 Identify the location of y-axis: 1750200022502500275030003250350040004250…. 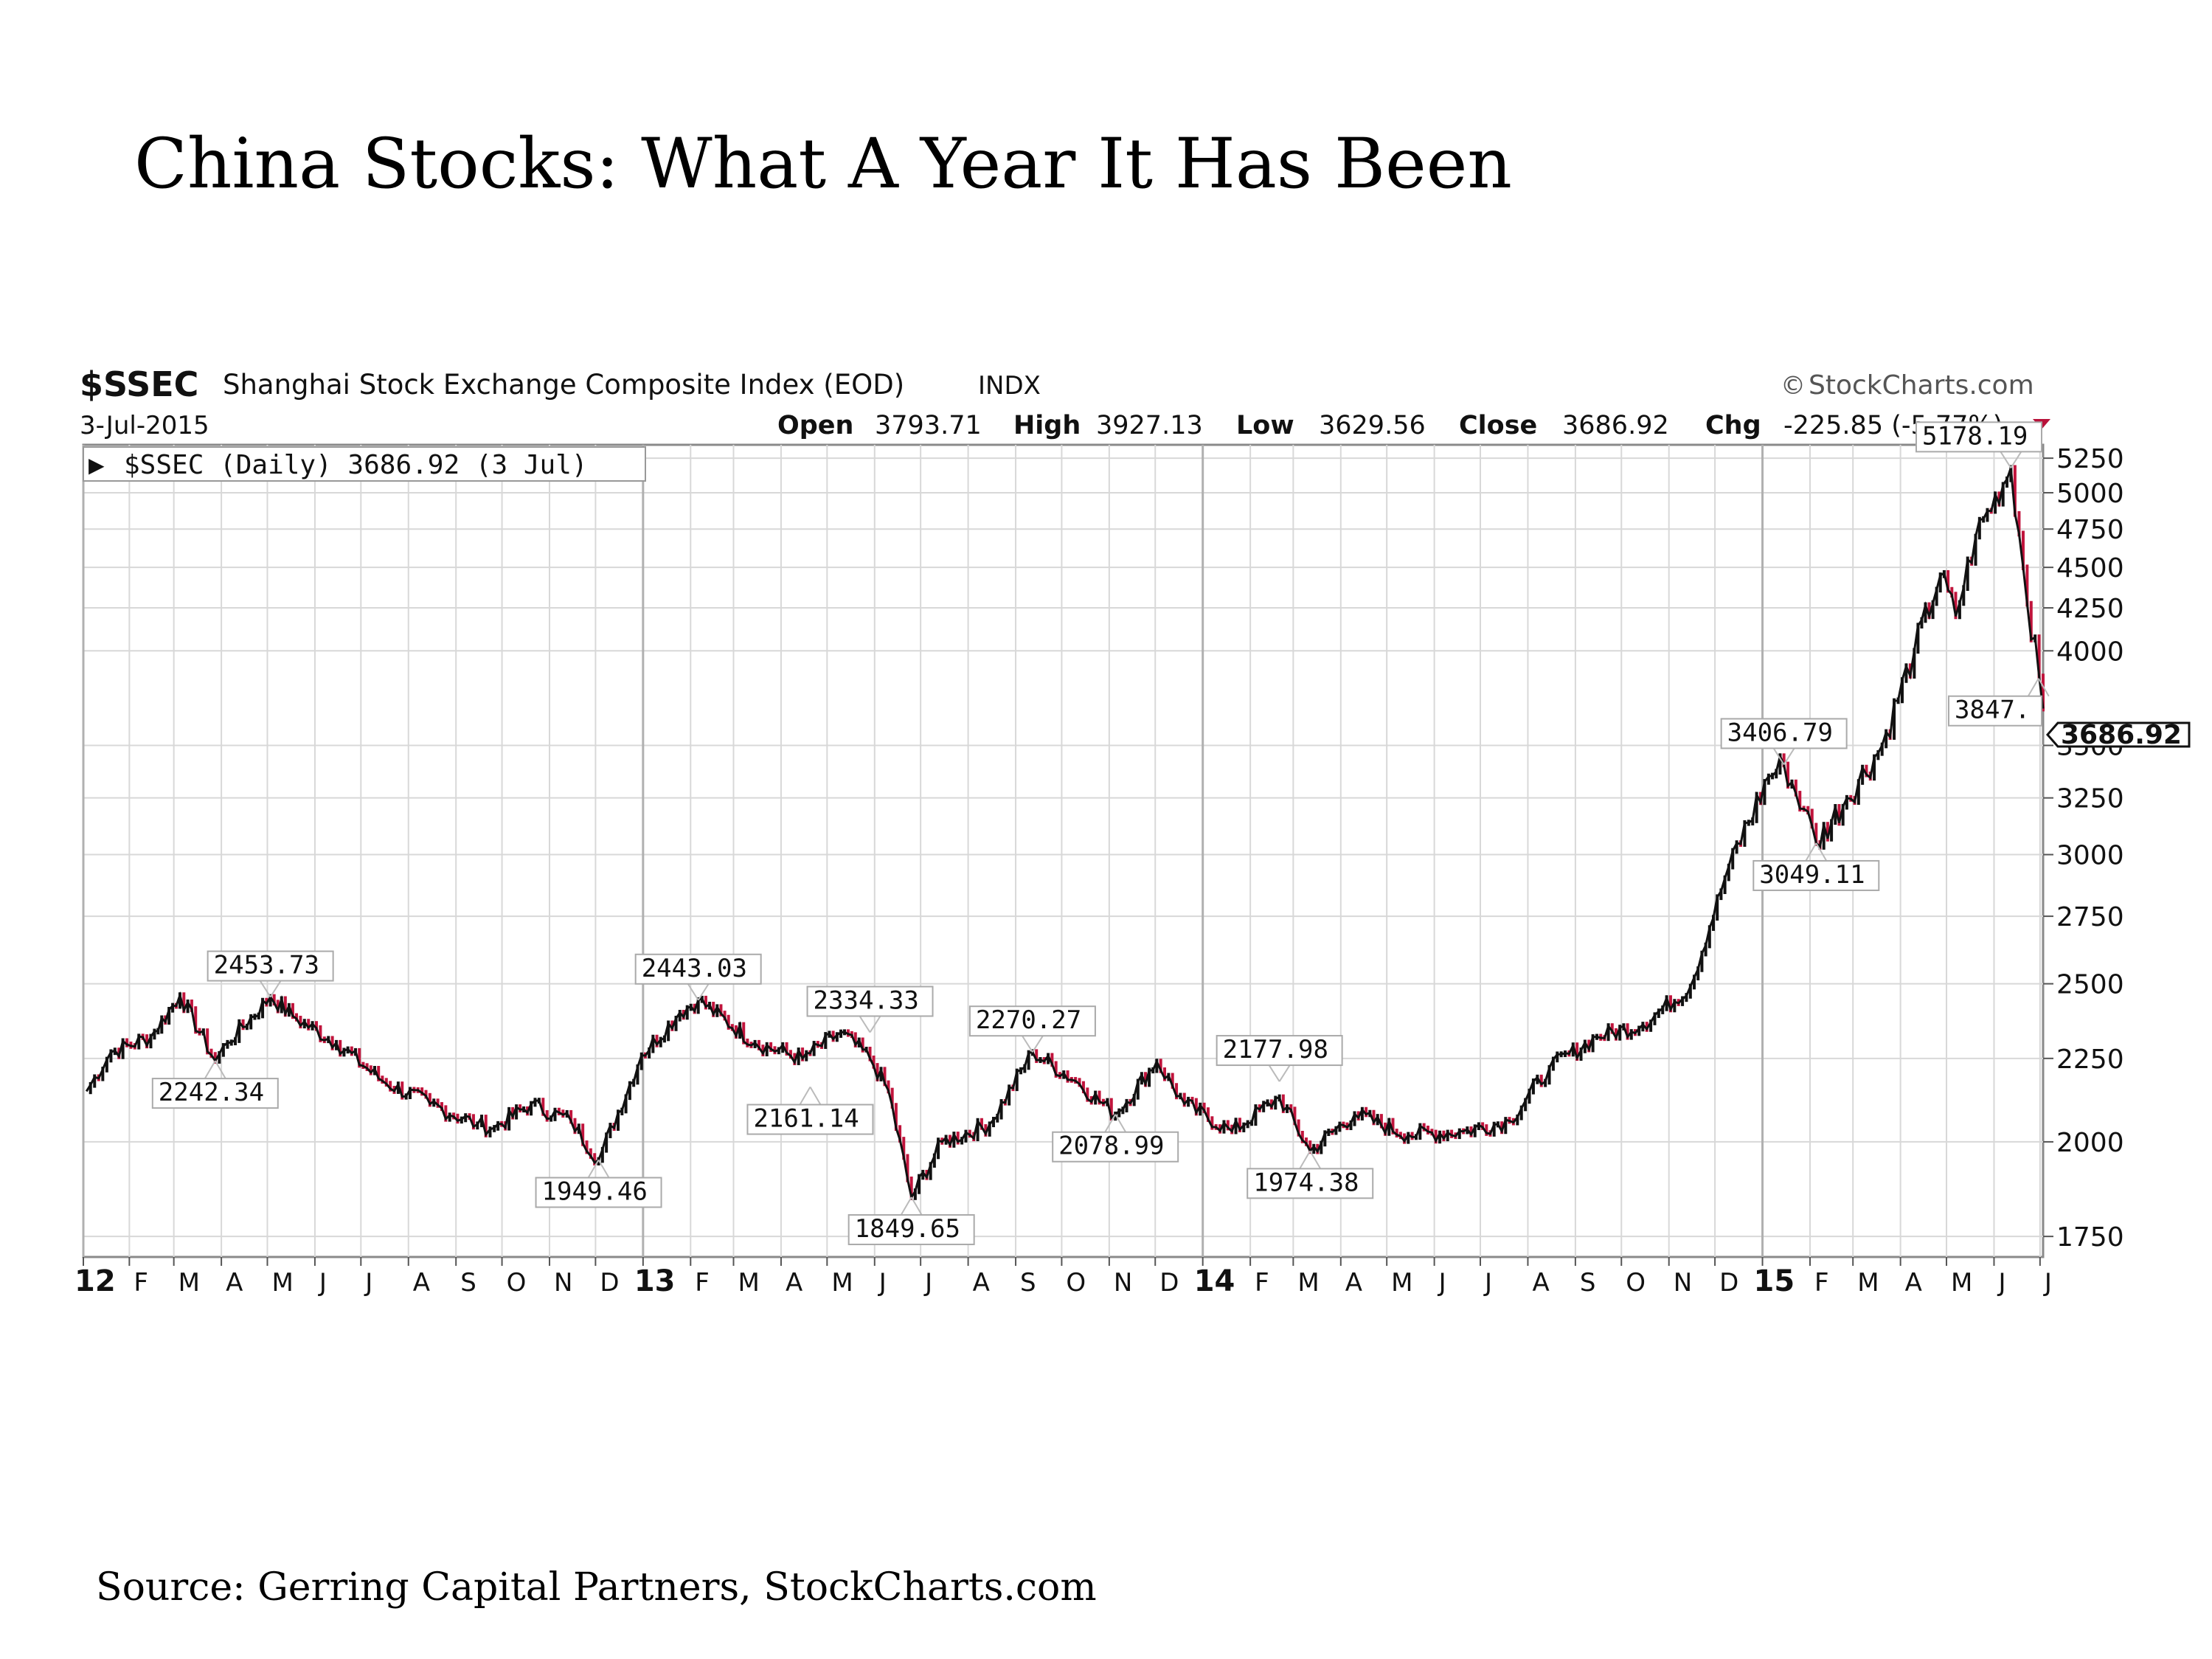
(2084, 849).